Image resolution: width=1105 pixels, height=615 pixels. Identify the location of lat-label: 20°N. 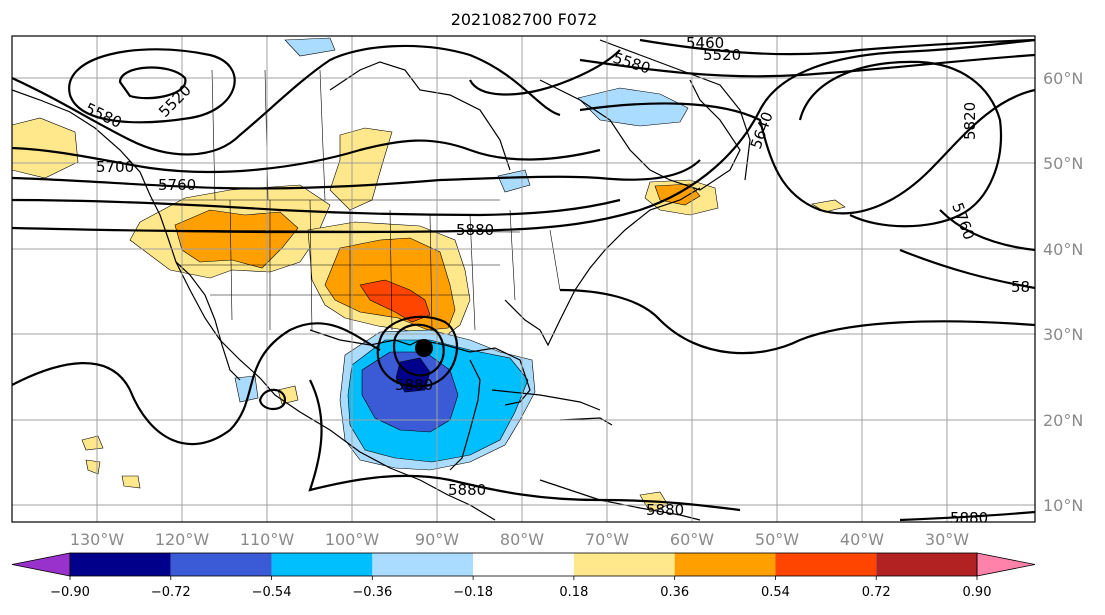
(1063, 420).